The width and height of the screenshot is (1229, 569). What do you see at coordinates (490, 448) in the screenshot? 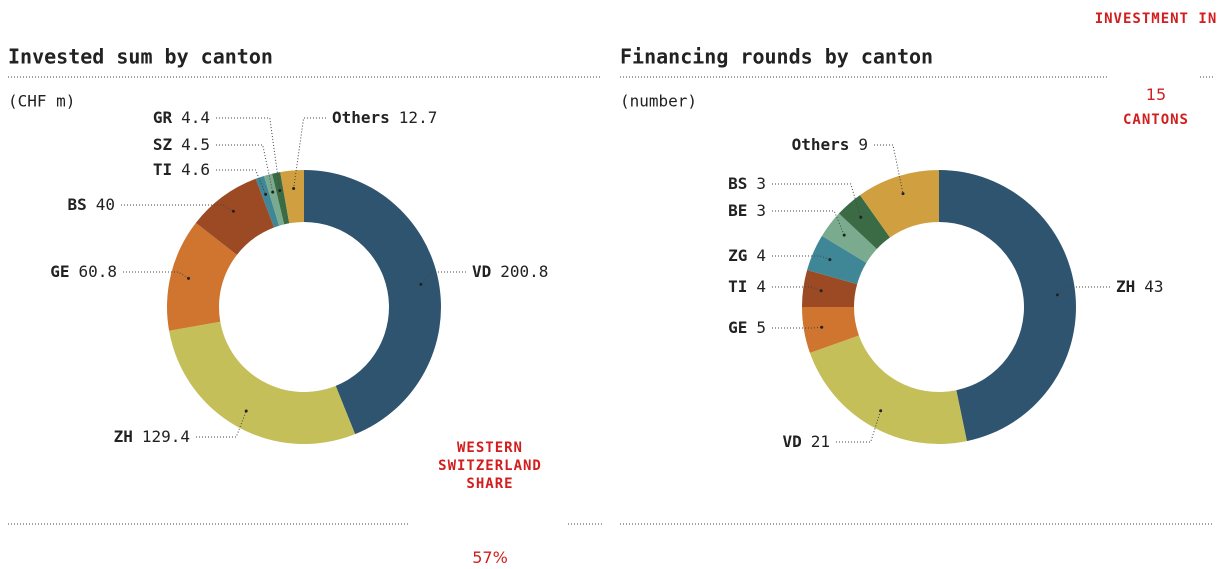
I see `callout-text: WESTERN` at bounding box center [490, 448].